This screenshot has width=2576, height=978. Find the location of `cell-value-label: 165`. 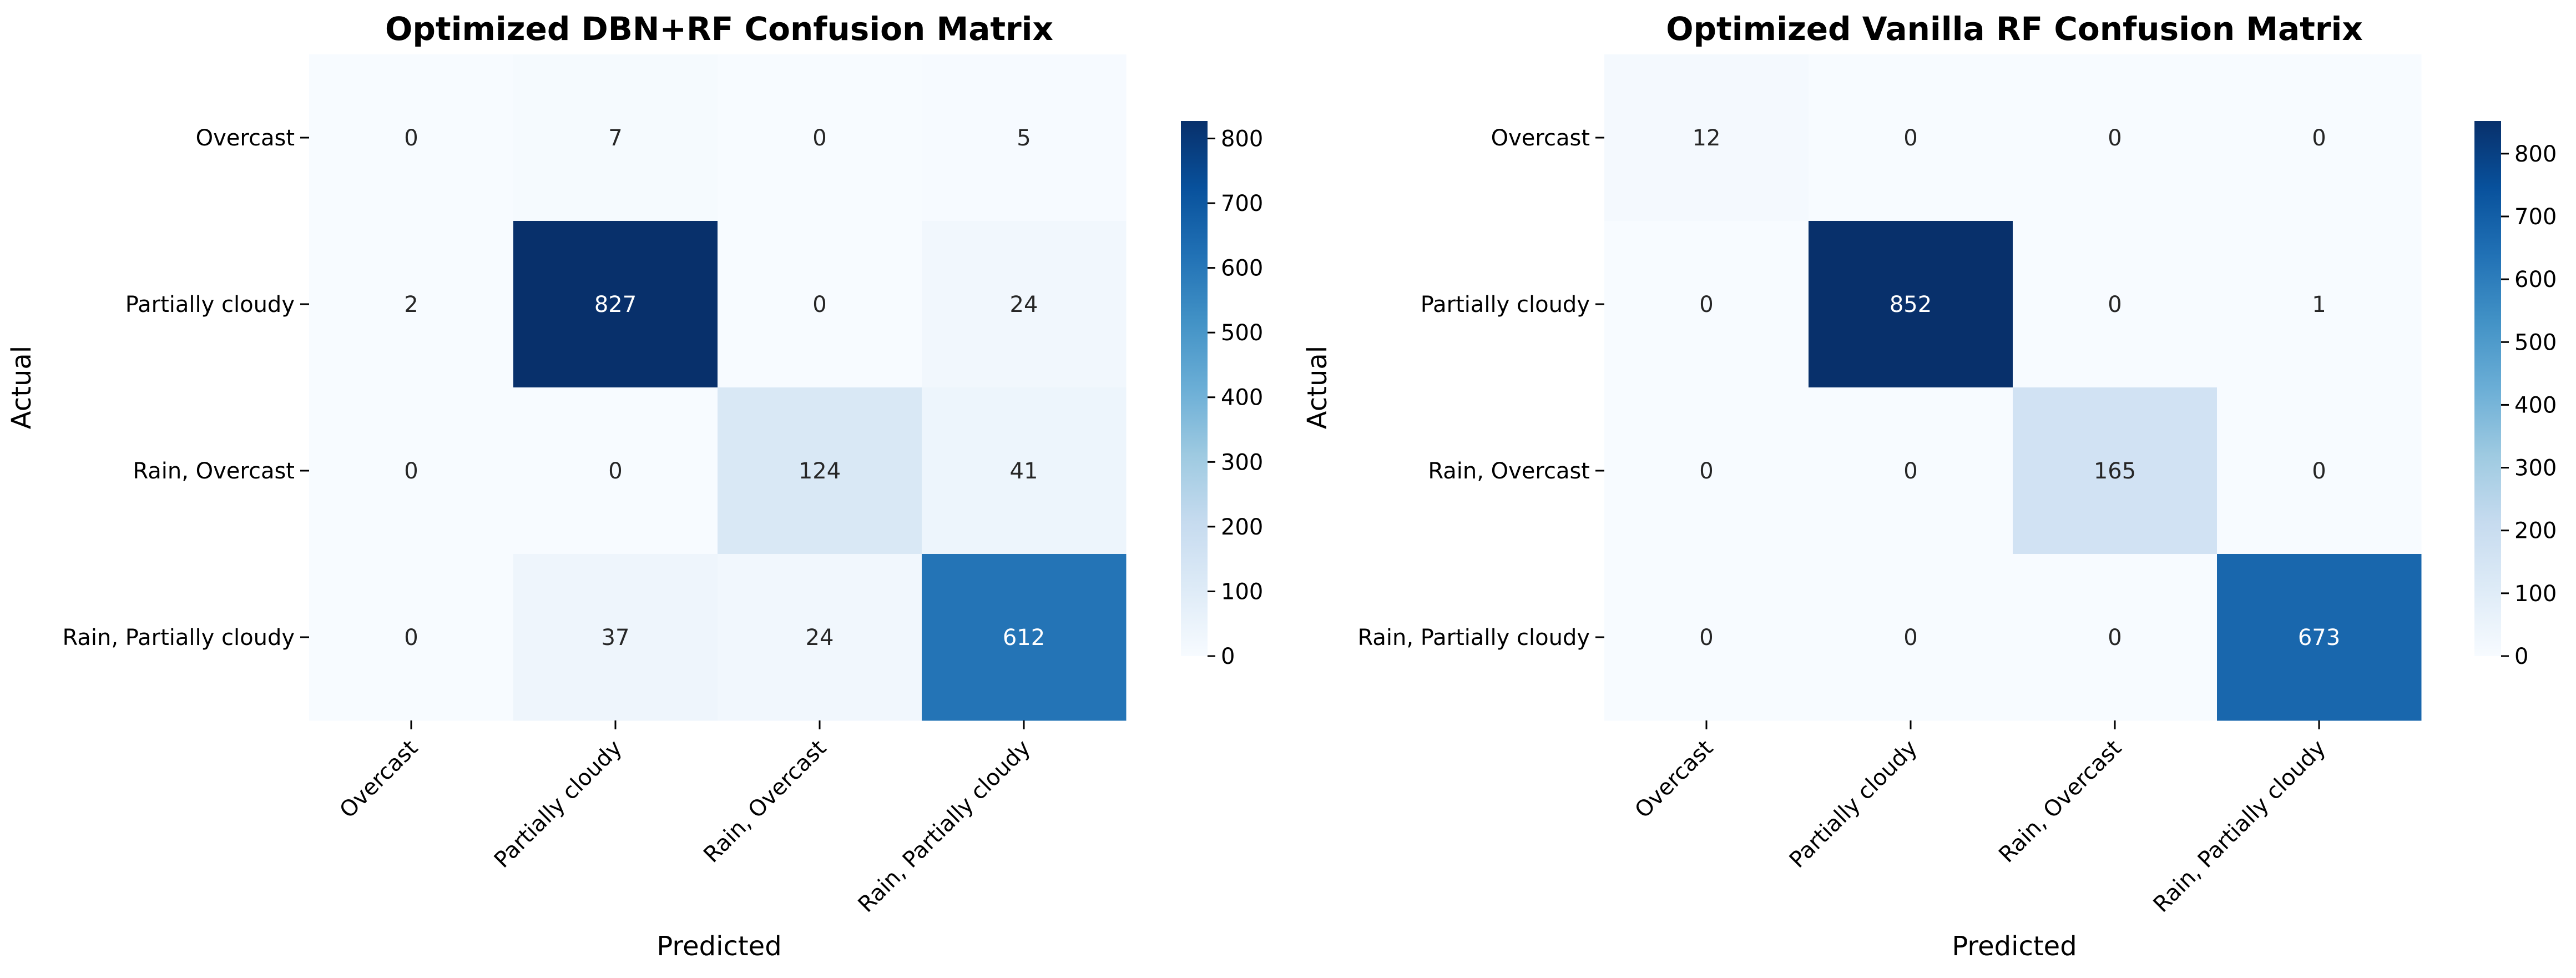

cell-value-label: 165 is located at coordinates (2115, 471).